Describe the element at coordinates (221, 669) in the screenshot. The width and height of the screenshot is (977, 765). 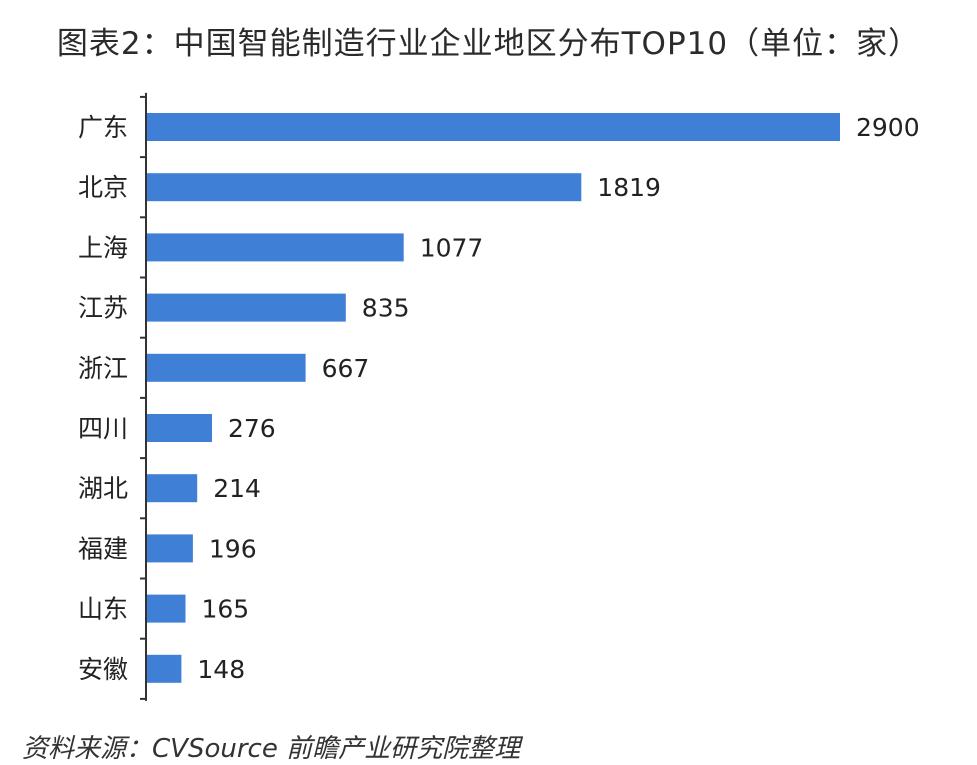
I see `data-label: 148` at that location.